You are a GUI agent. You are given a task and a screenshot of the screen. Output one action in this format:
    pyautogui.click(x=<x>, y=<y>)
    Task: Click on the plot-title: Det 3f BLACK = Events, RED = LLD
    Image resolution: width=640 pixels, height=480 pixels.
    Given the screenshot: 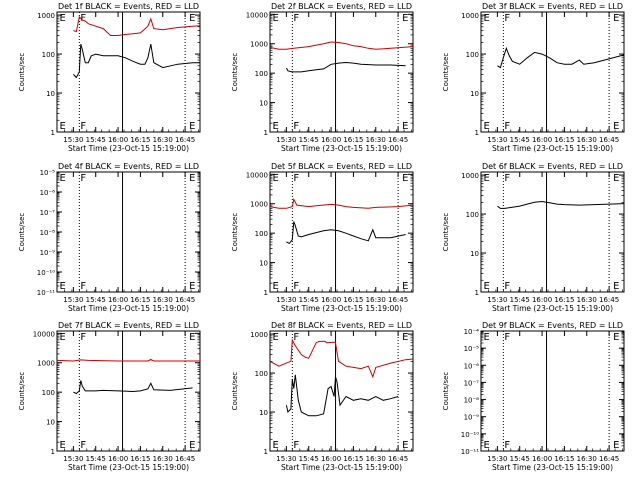 What is the action you would take?
    pyautogui.click(x=552, y=6)
    